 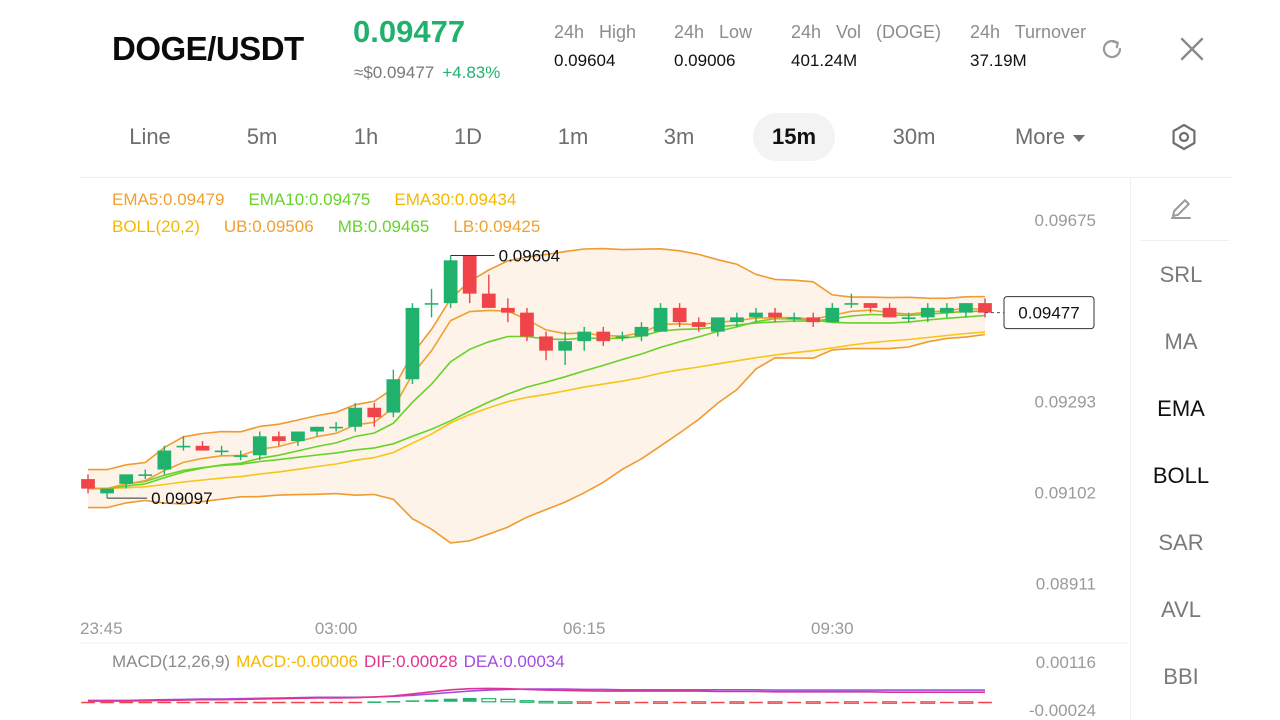 What do you see at coordinates (595, 32) in the screenshot?
I see `stat-label: 24h High` at bounding box center [595, 32].